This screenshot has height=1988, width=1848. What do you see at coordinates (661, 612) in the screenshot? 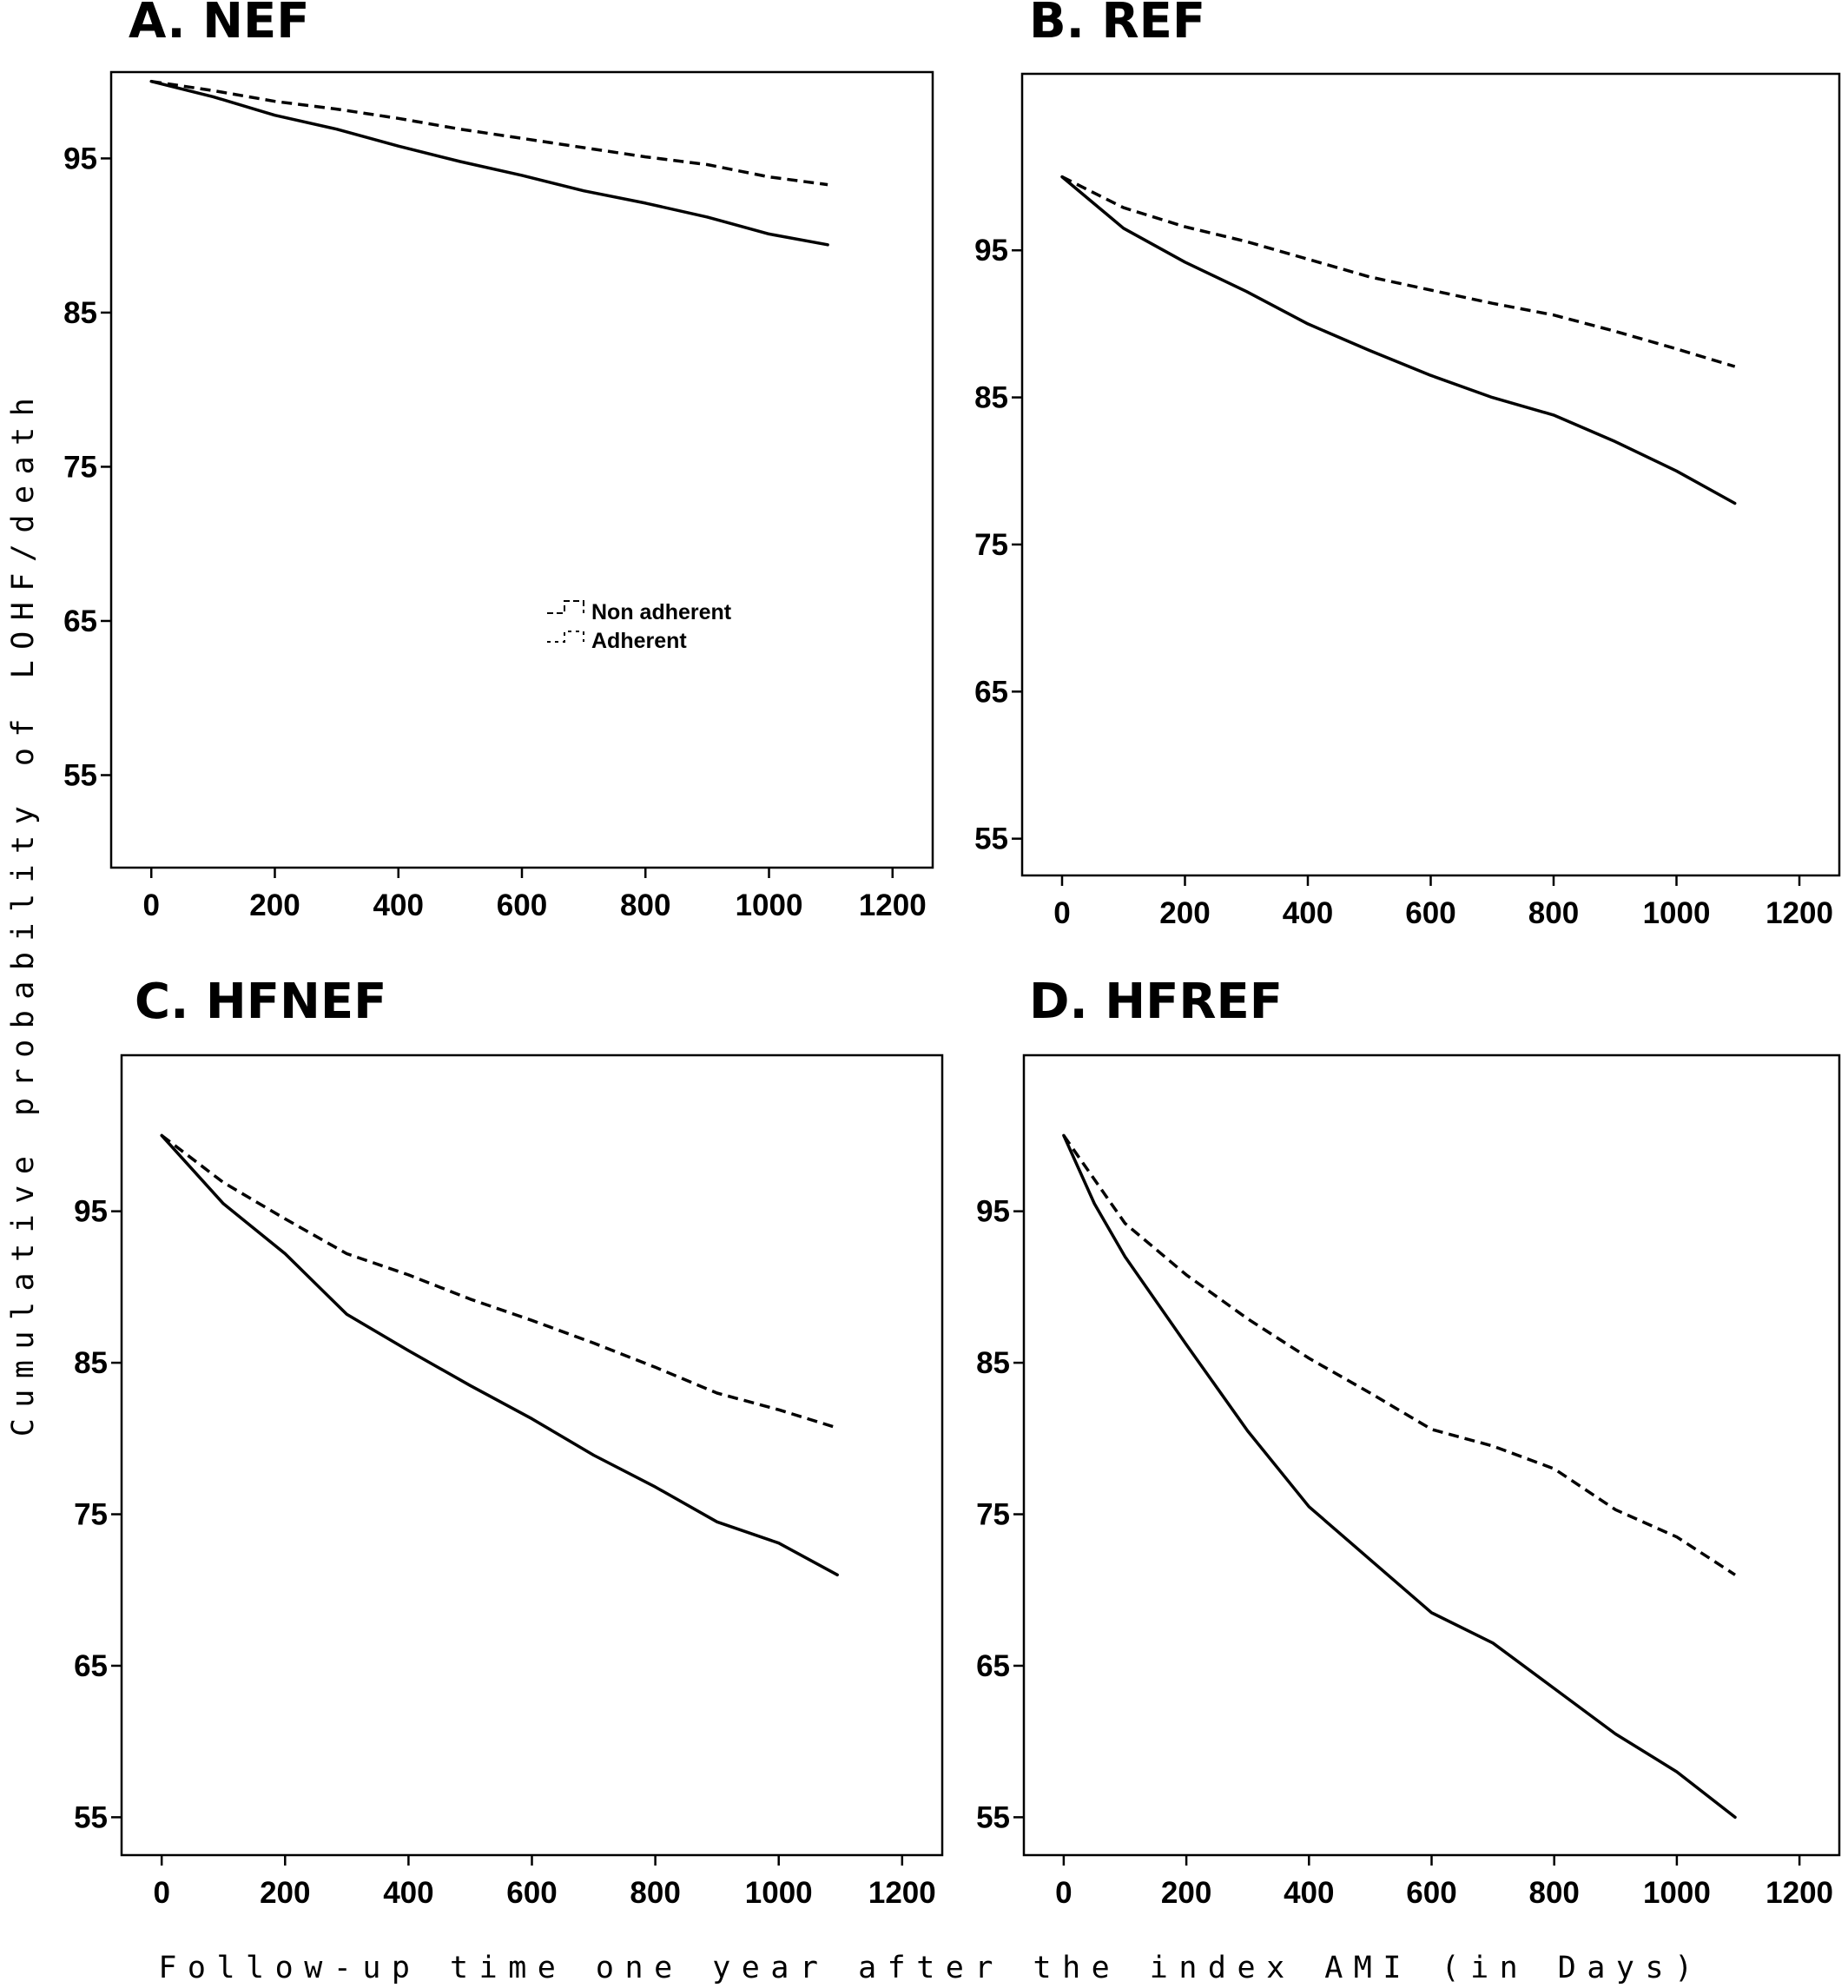
I see `legend-label: Non adherent` at bounding box center [661, 612].